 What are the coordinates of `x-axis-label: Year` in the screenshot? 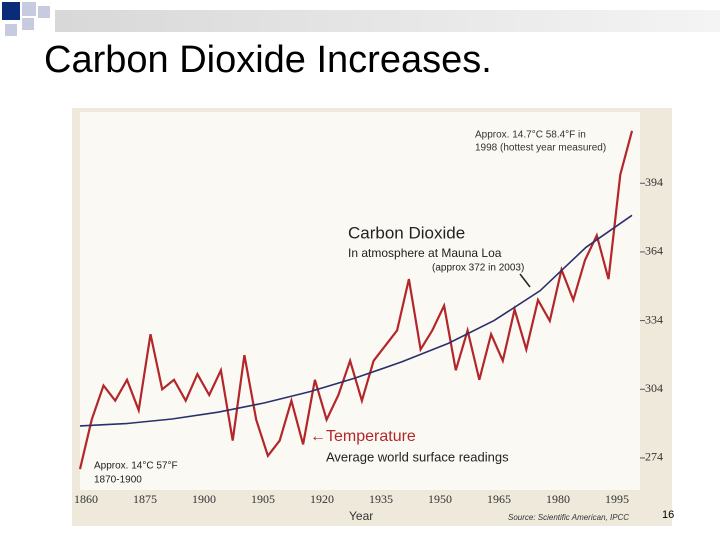 It's located at (361, 516).